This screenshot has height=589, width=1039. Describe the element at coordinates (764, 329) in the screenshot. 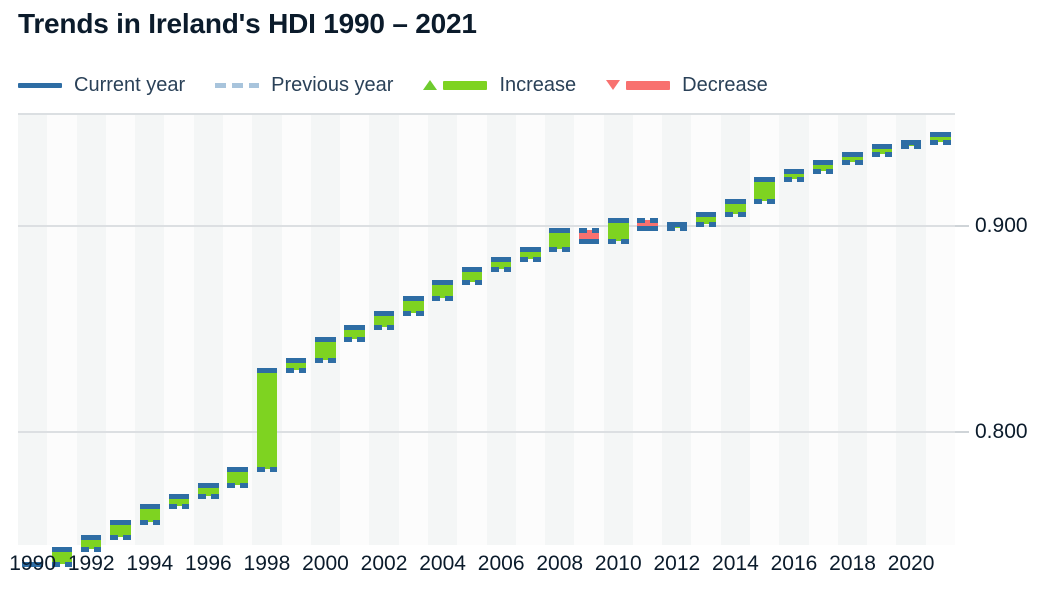

I see `bar-2015` at that location.